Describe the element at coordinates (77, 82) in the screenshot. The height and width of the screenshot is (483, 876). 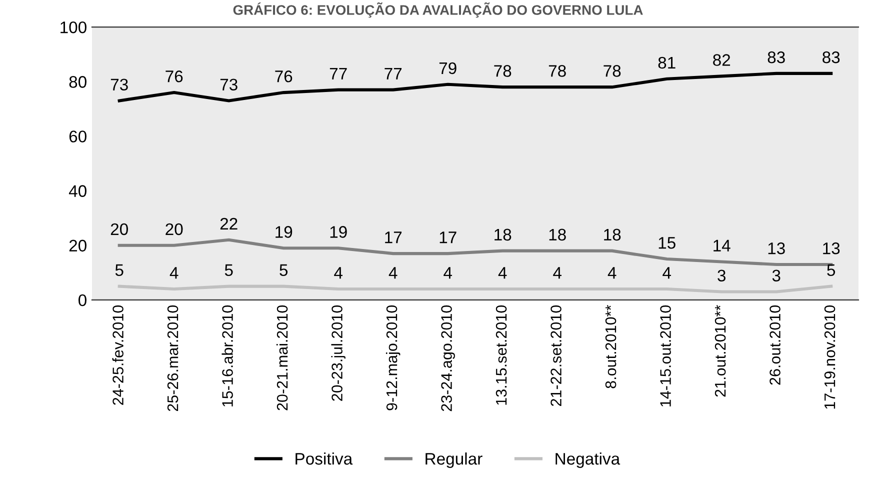
I see `y-tick-label: 80` at that location.